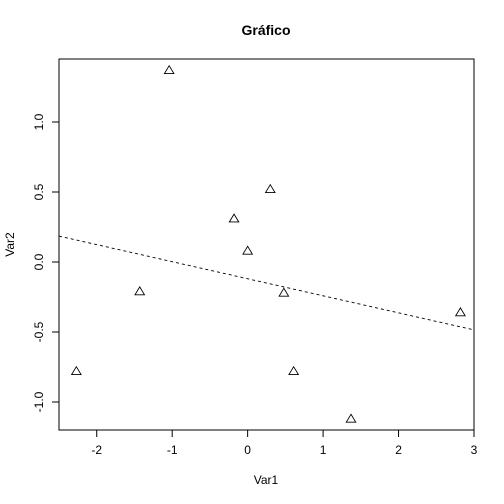  What do you see at coordinates (398, 450) in the screenshot?
I see `x-tick-label: 2` at bounding box center [398, 450].